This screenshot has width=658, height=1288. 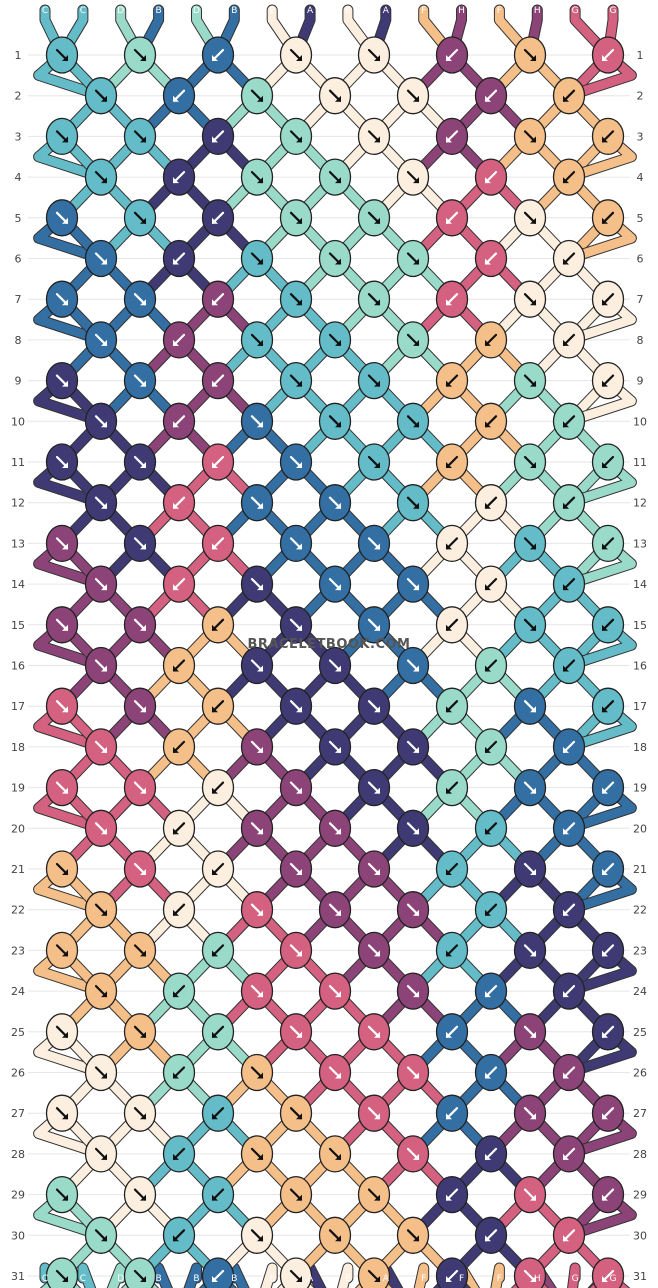 I want to click on row-number-right: 12, so click(x=640, y=503).